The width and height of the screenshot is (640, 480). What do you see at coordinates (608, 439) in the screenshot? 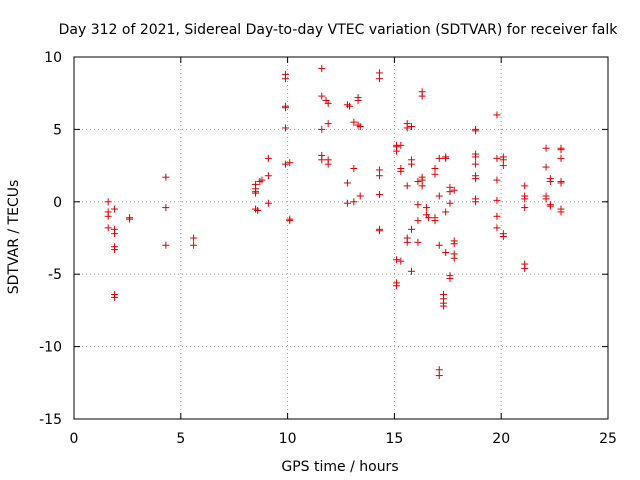
I see `x-tick-label: 25` at bounding box center [608, 439].